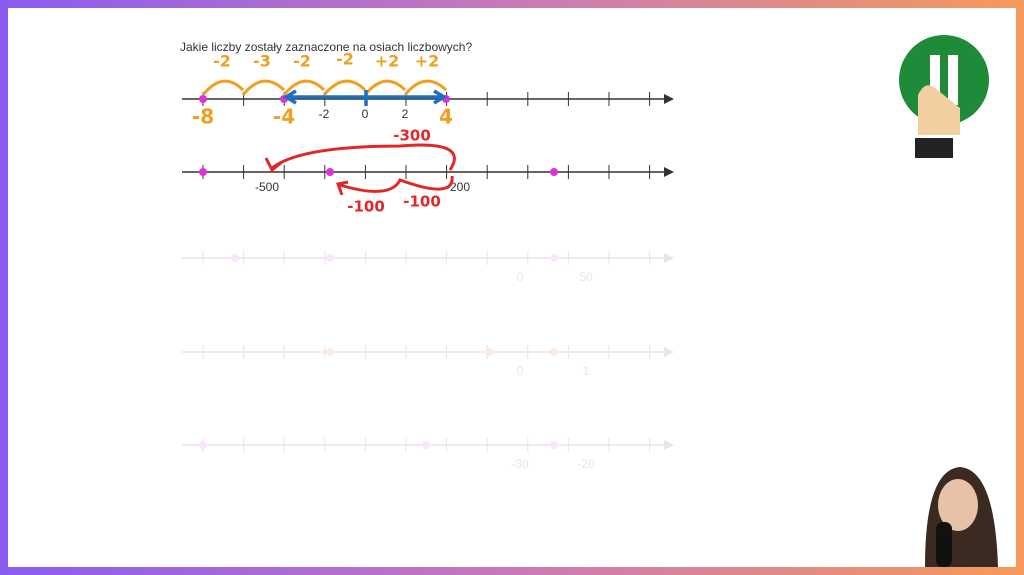 This screenshot has height=575, width=1024. Describe the element at coordinates (405, 114) in the screenshot. I see `tick-label: 2` at that location.